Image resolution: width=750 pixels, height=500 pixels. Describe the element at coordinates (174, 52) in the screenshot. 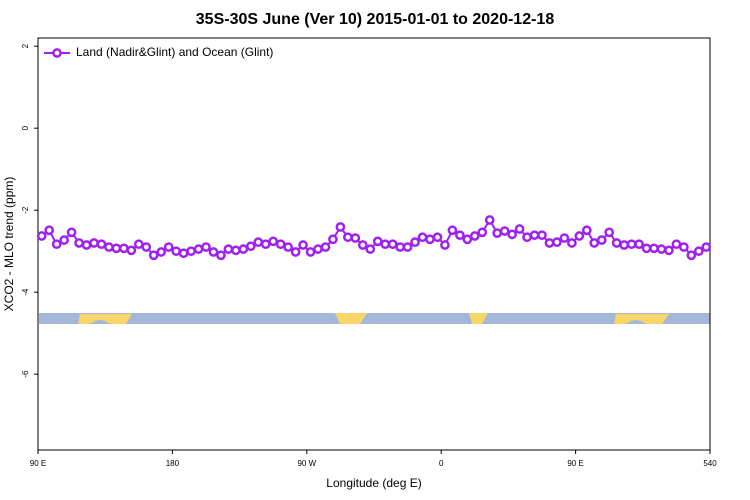

I see `legend-label: Land (Nadir&Glint) and Ocean (Glint)` at that location.